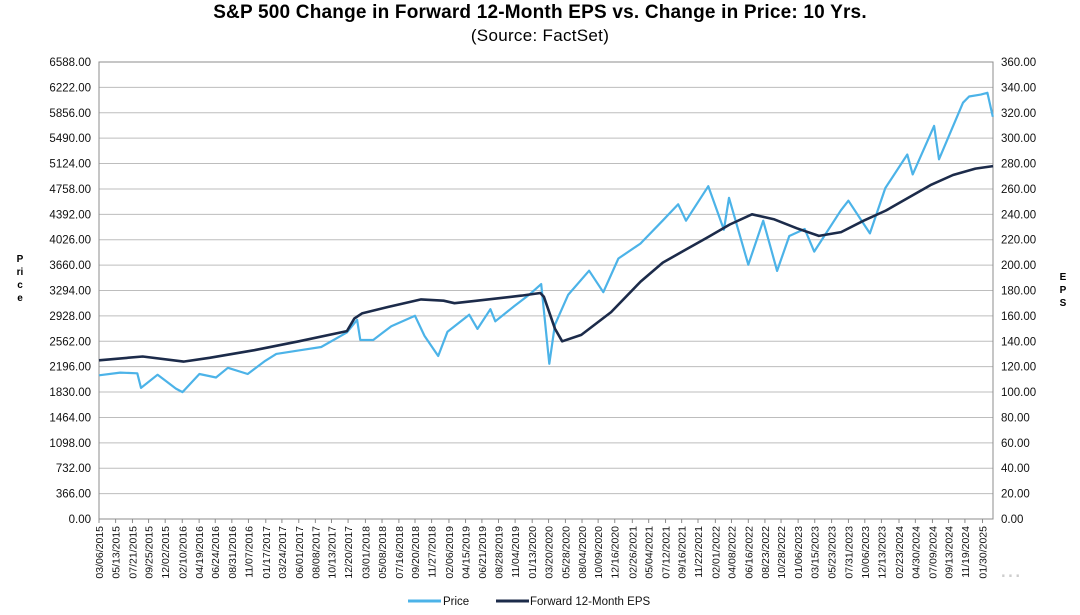 The height and width of the screenshot is (615, 1080). Describe the element at coordinates (73, 469) in the screenshot. I see `y-left-tick-label: 732.00` at that location.